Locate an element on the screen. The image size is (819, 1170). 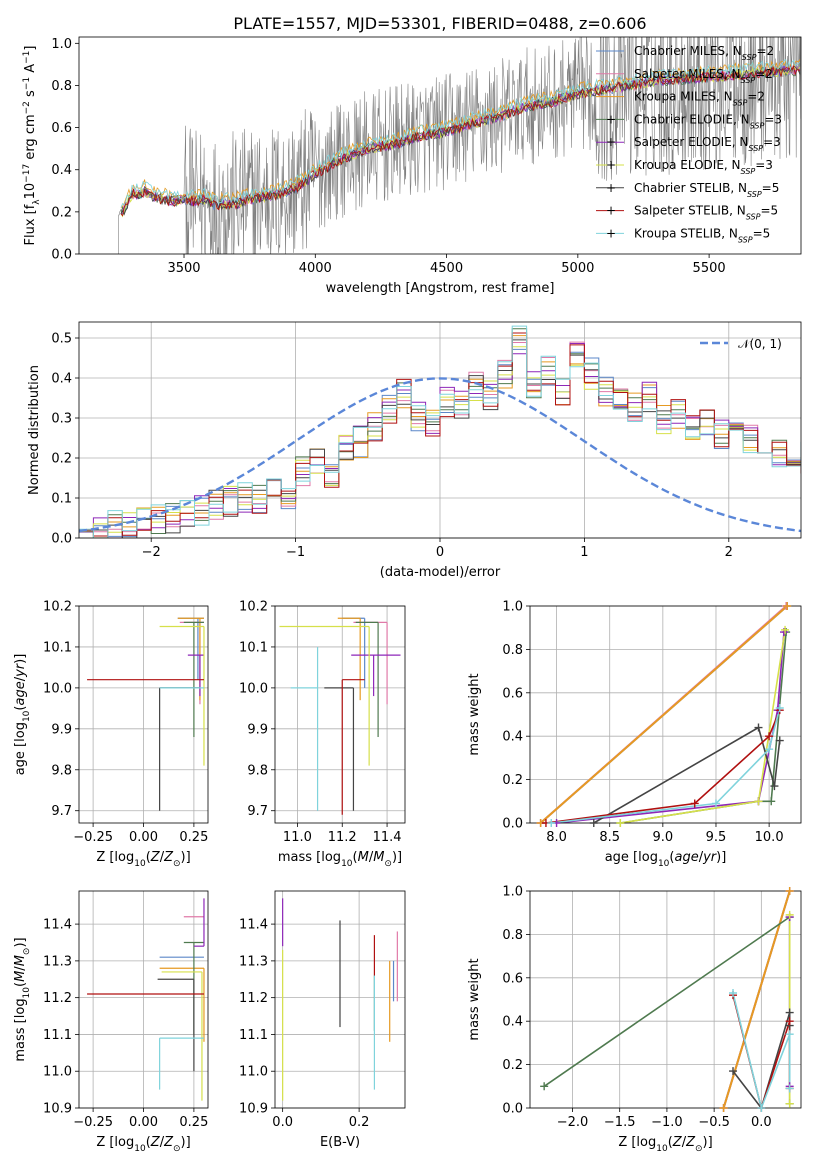
legend-entry-name: Salpeter ELODIE, N is located at coordinates (691, 142).